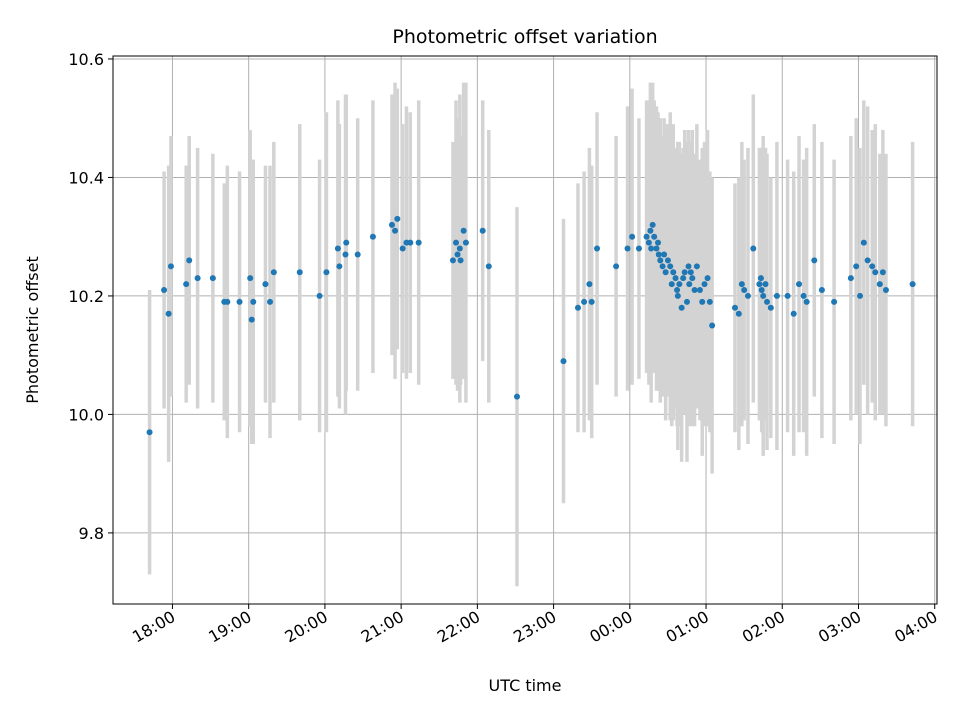 Image resolution: width=960 pixels, height=720 pixels. What do you see at coordinates (32, 330) in the screenshot?
I see `y-axis-title: Photometric offset` at bounding box center [32, 330].